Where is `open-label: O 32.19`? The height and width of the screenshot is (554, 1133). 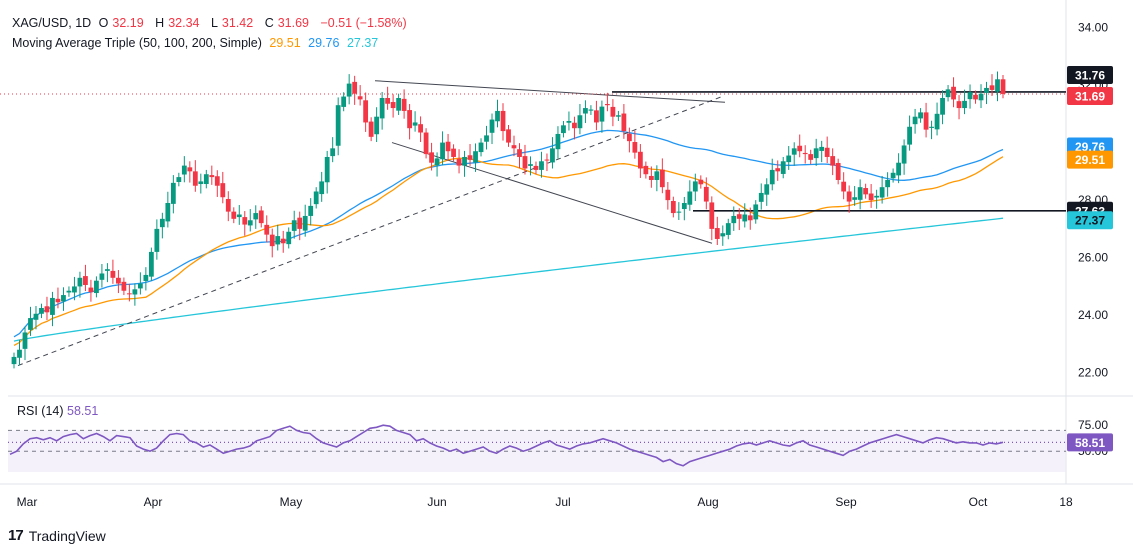
open-label: O 32.19 is located at coordinates (121, 23).